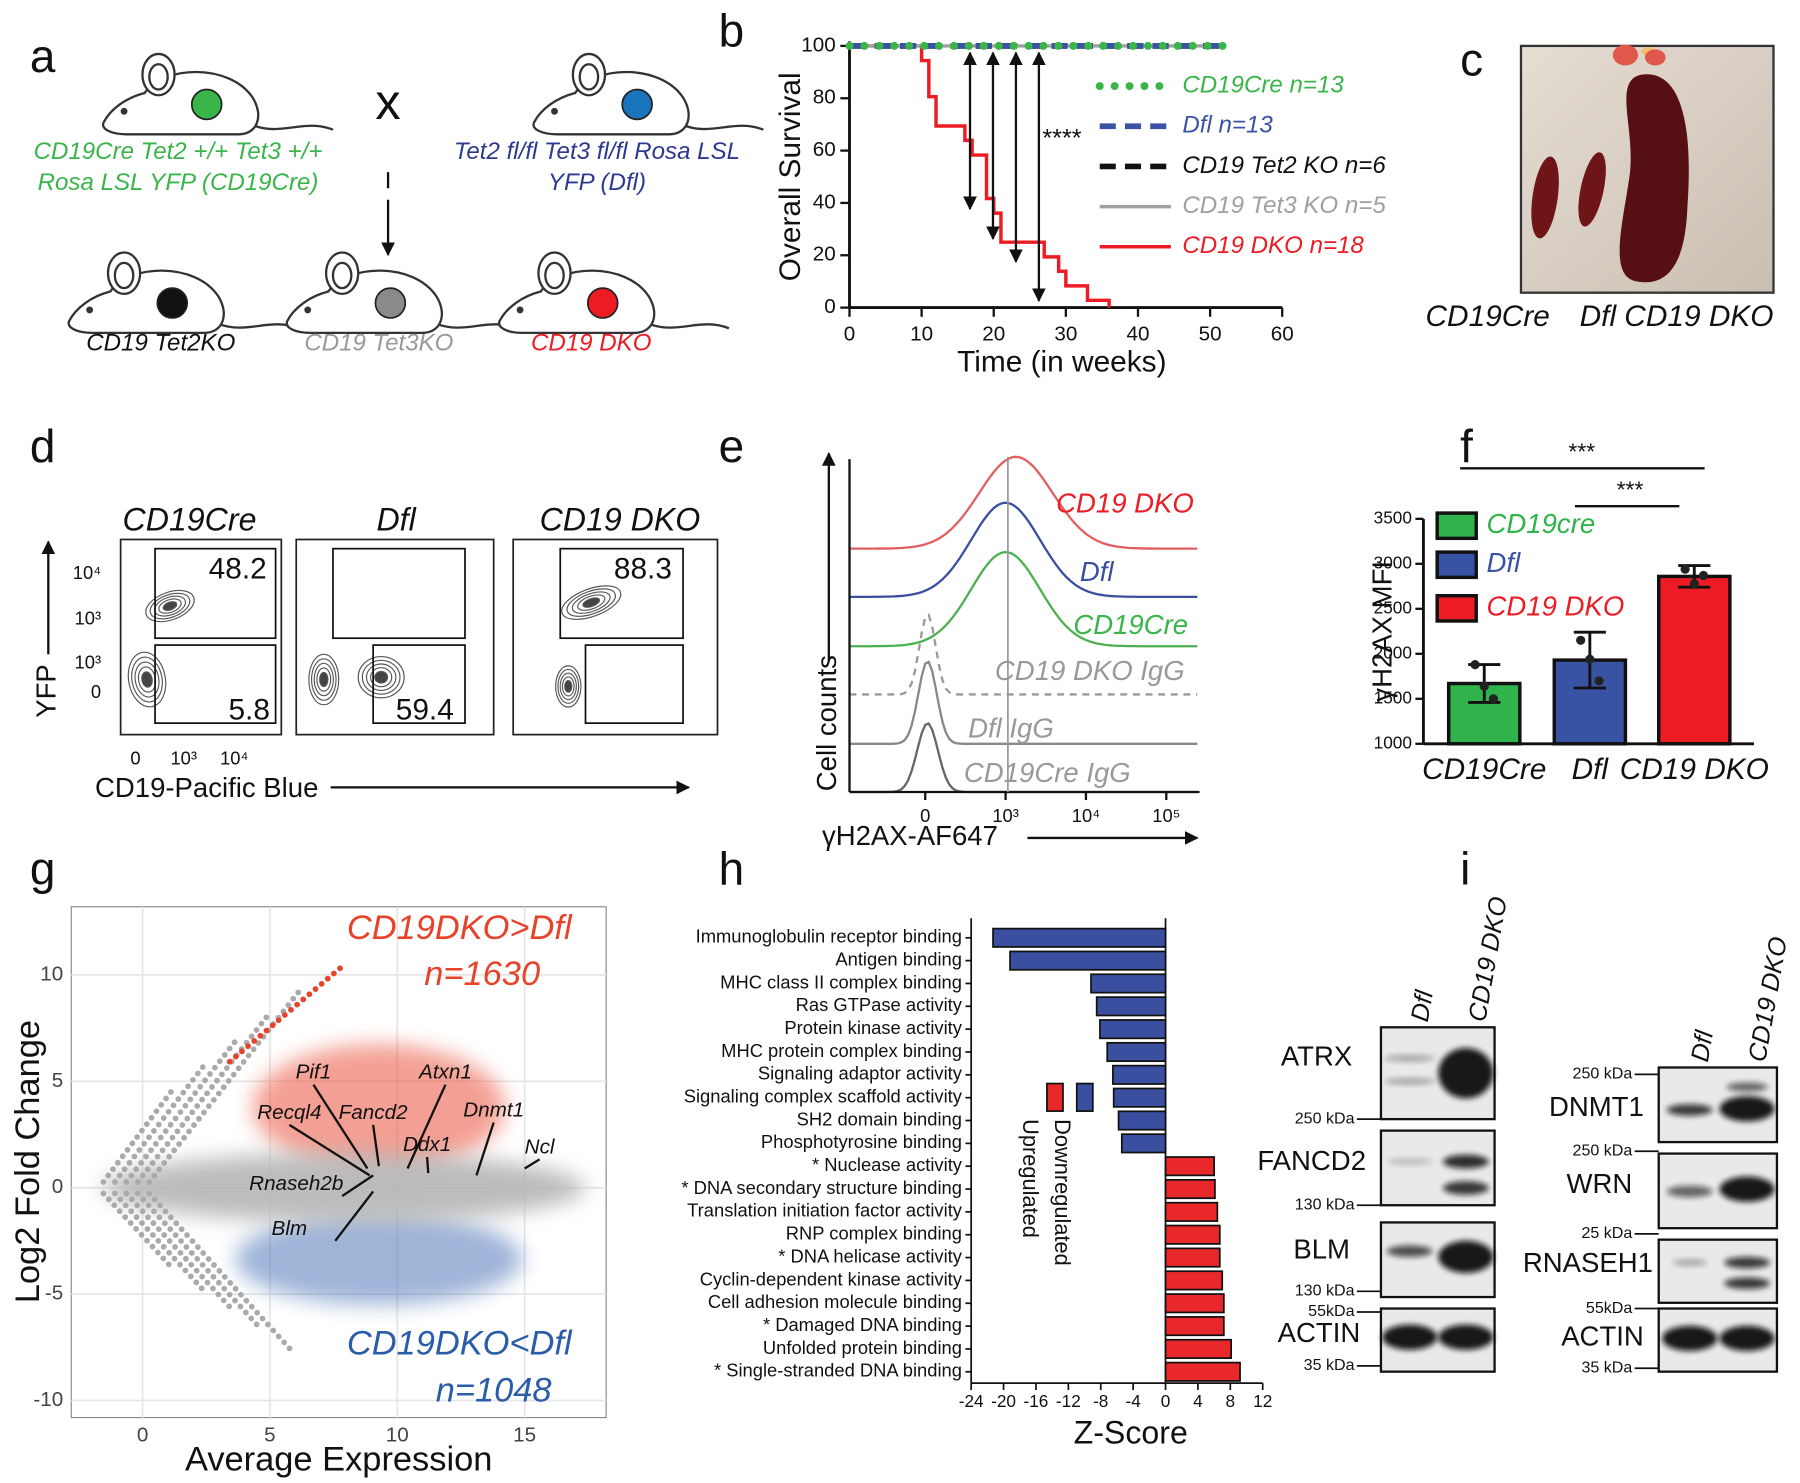 Image resolution: width=1800 pixels, height=1483 pixels. What do you see at coordinates (1273, 245) in the screenshot?
I see `legend-label: CD19 DKO n=18` at bounding box center [1273, 245].